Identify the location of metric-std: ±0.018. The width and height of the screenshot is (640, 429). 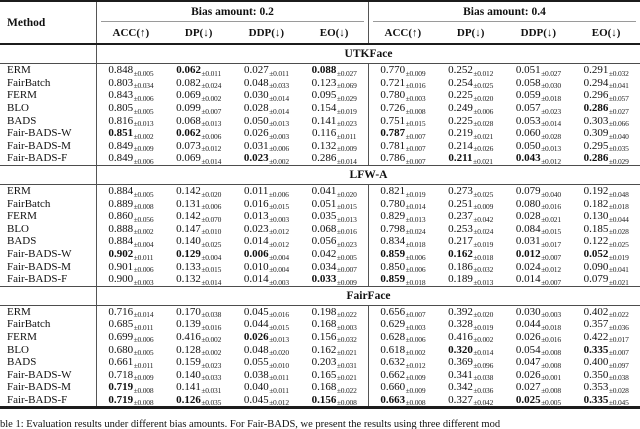
(551, 327).